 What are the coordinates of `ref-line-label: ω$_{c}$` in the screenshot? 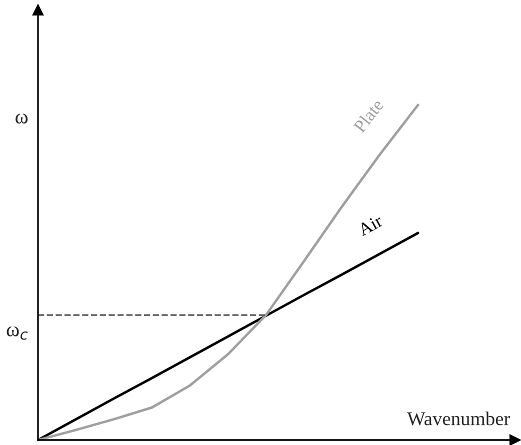 It's located at (17, 333).